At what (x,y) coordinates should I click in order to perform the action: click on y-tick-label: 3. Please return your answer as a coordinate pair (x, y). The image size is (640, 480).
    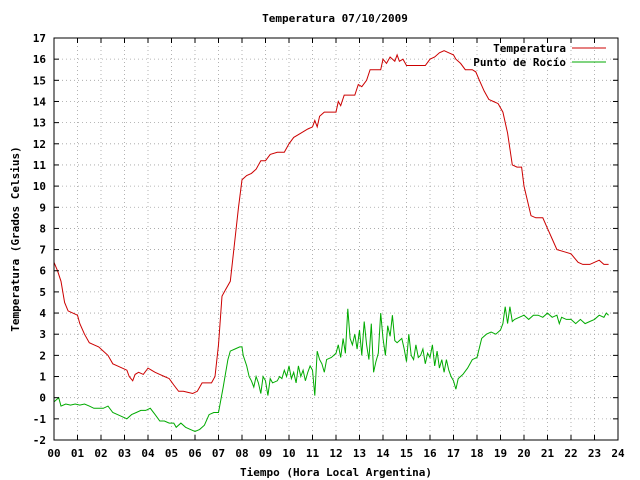
    Looking at the image, I should click on (42, 334).